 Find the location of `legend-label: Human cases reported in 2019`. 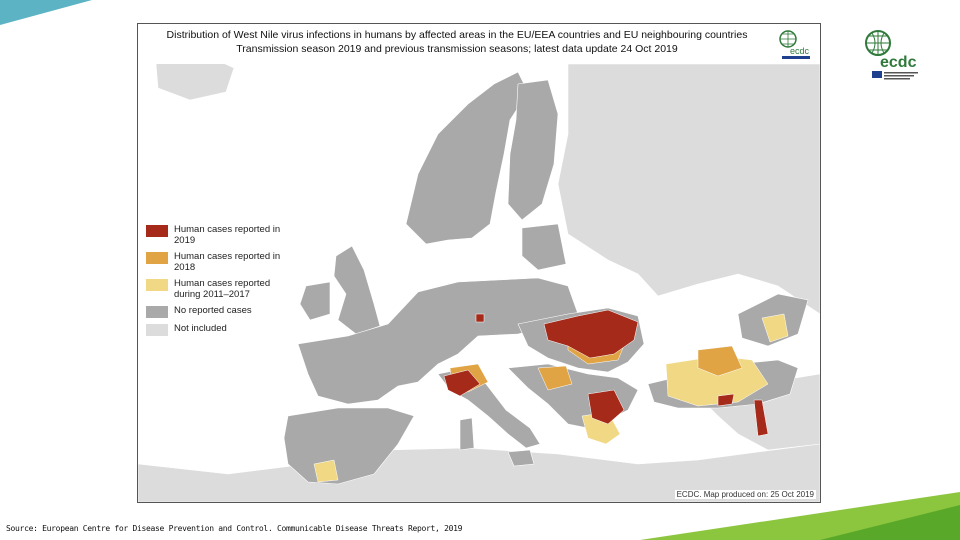

legend-label: Human cases reported in 2019 is located at coordinates (227, 235).